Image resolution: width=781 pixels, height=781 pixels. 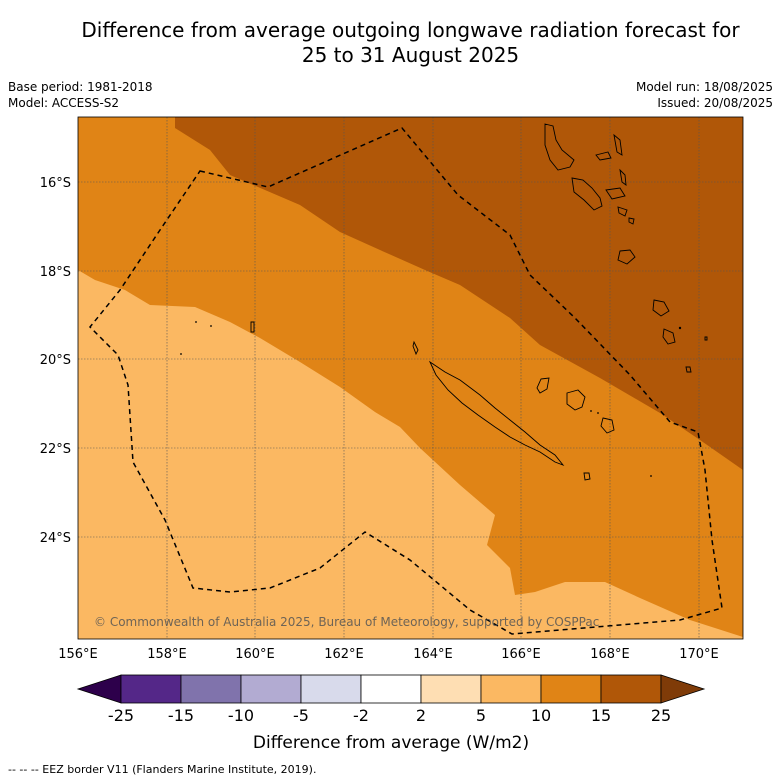 What do you see at coordinates (543, 385) in the screenshot?
I see `coast-loyalty-ouvea` at bounding box center [543, 385].